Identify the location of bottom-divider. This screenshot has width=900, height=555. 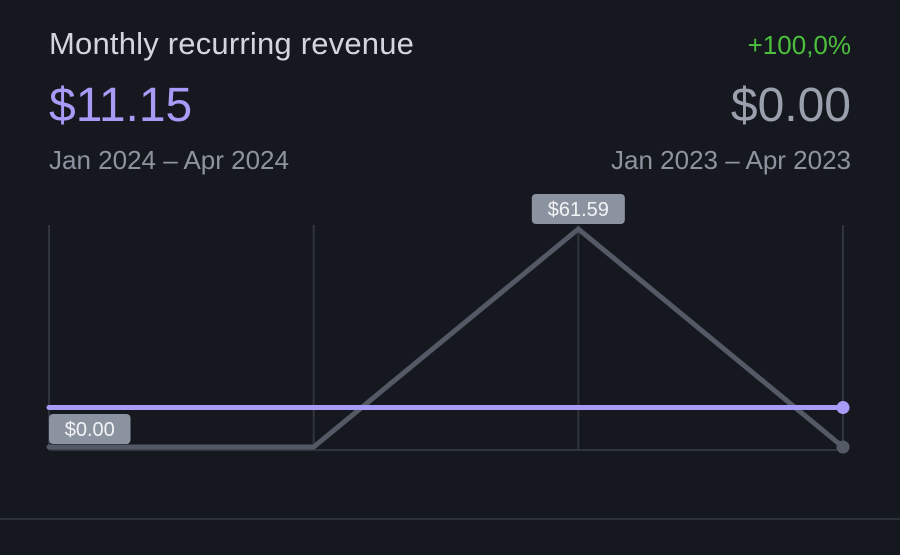
(450, 519).